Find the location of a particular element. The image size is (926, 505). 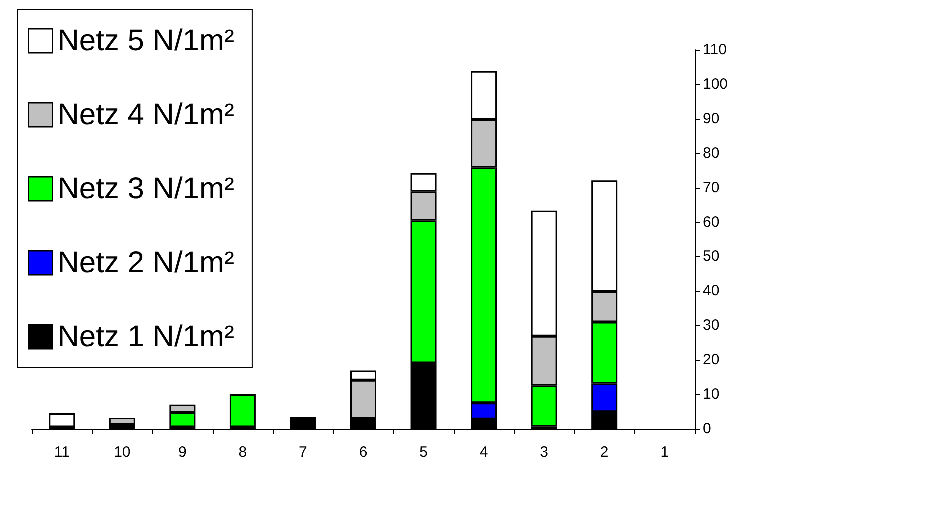

x-tick-label: 8 is located at coordinates (243, 452).